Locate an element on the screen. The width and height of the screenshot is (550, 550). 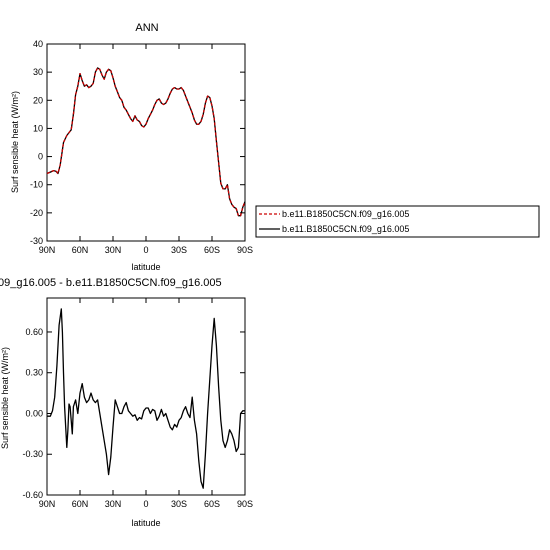
chart-bottom-y-tick-label: 0.30 is located at coordinates (34, 373).